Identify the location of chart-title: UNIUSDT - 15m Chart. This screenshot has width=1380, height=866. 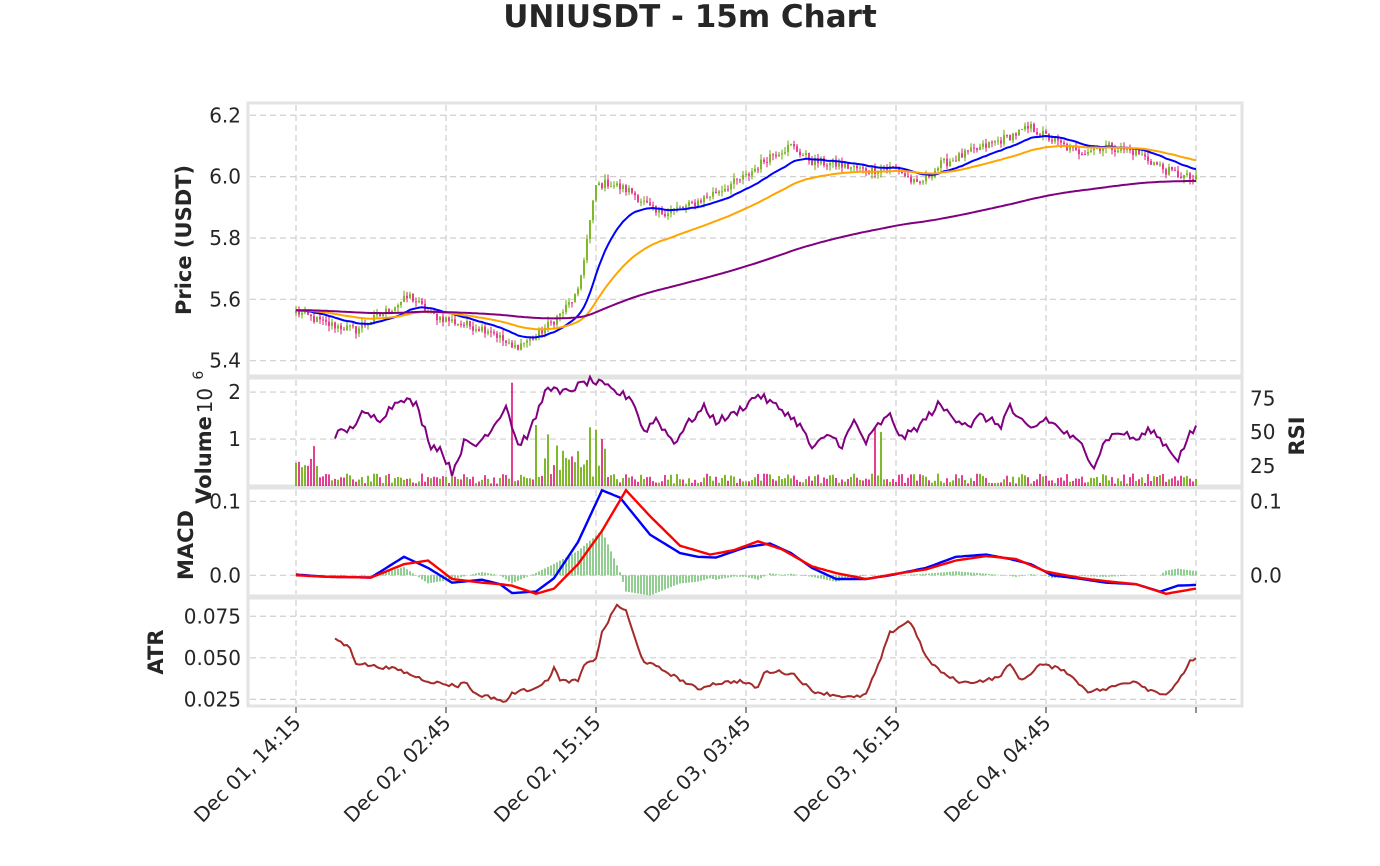
(690, 17).